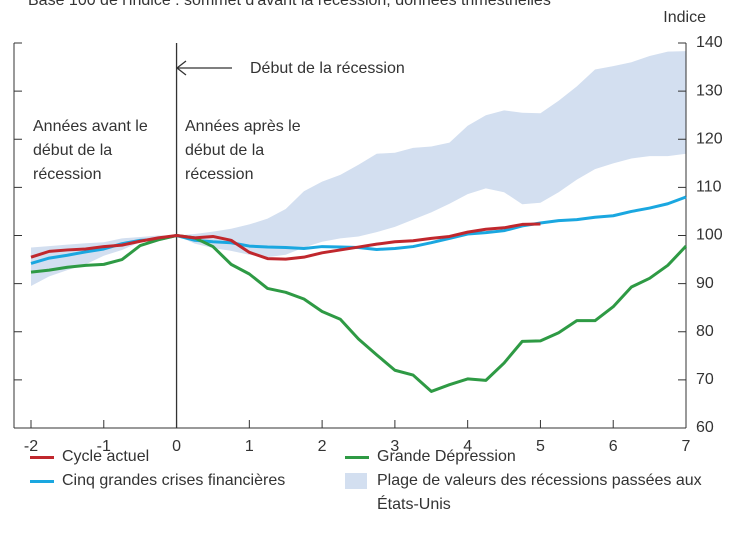  What do you see at coordinates (540, 446) in the screenshot?
I see `x-tick-label: 5` at bounding box center [540, 446].